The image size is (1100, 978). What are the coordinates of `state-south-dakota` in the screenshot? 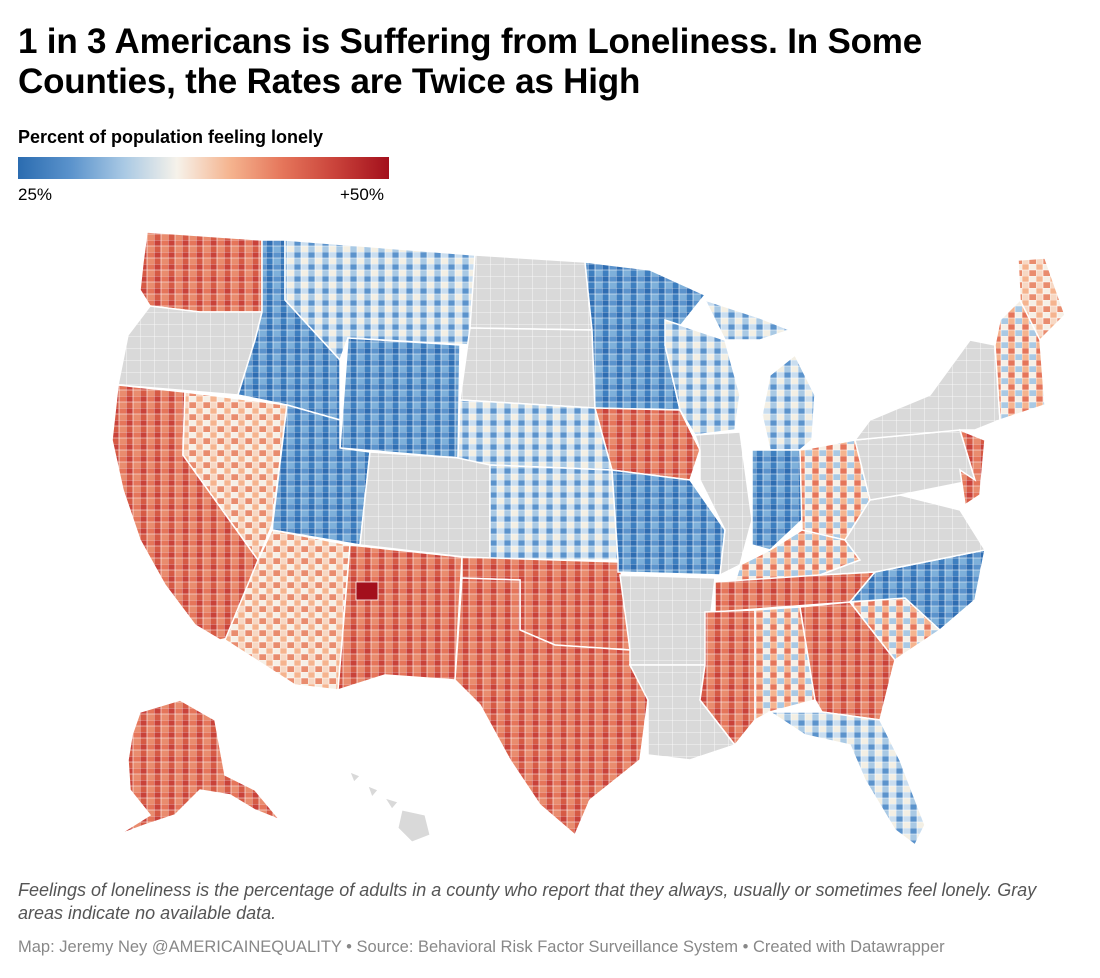 It's located at (527, 368).